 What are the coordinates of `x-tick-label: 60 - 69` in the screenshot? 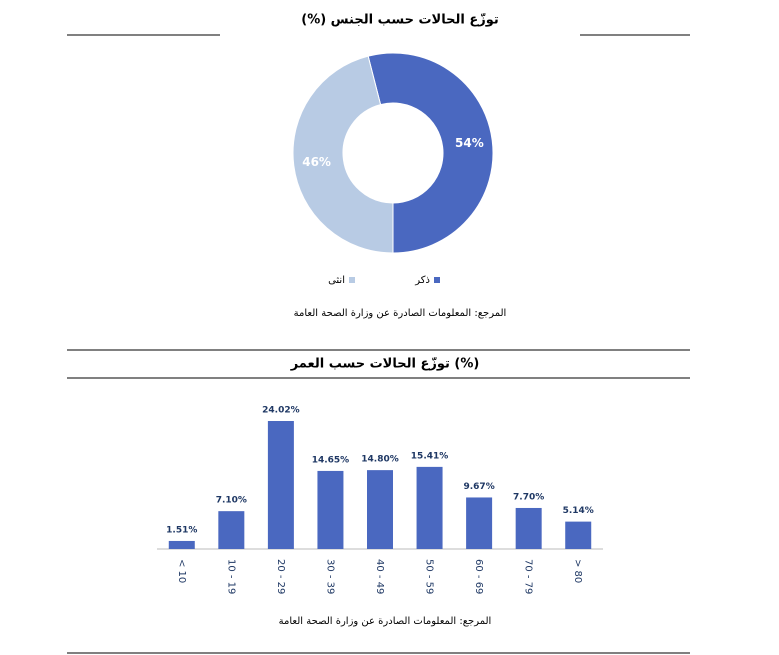 It's located at (478, 576).